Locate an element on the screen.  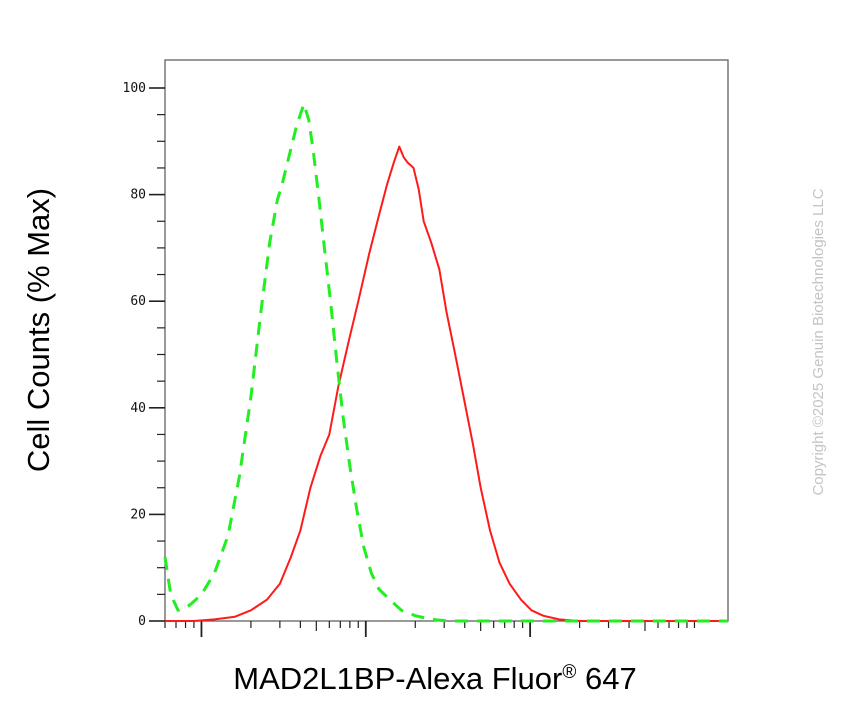
x-axis-title-registered-mark: ® is located at coordinates (569, 672).